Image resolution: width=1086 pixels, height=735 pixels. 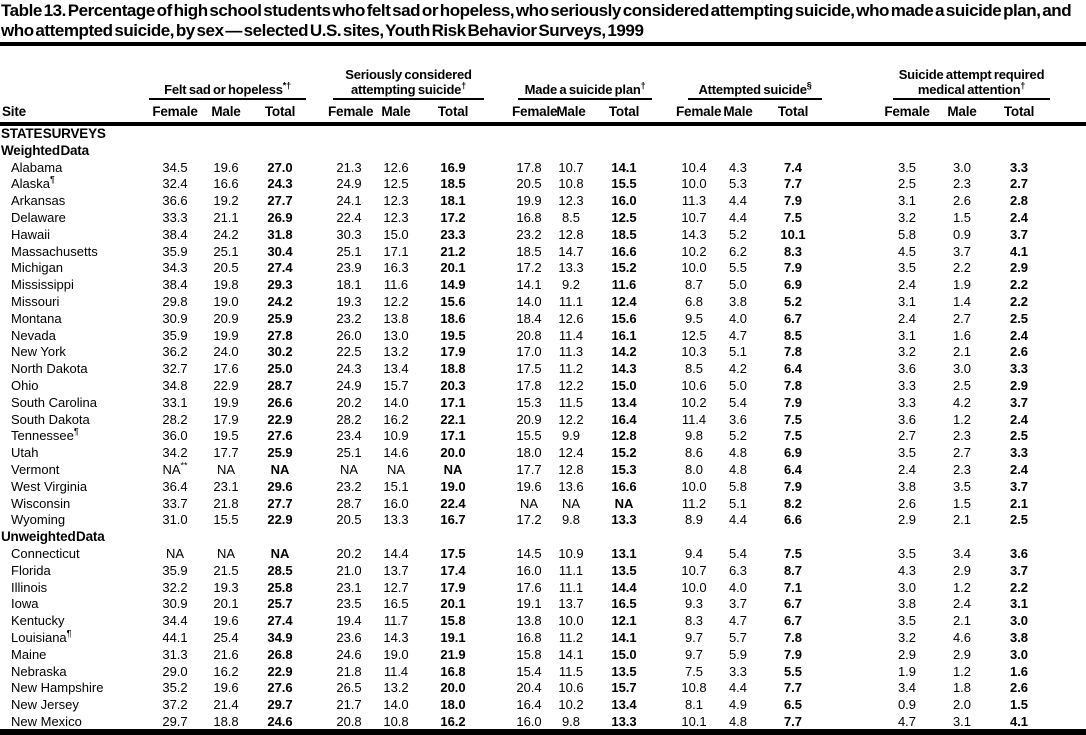 What do you see at coordinates (738, 453) in the screenshot?
I see `value-cell: 4.8` at bounding box center [738, 453].